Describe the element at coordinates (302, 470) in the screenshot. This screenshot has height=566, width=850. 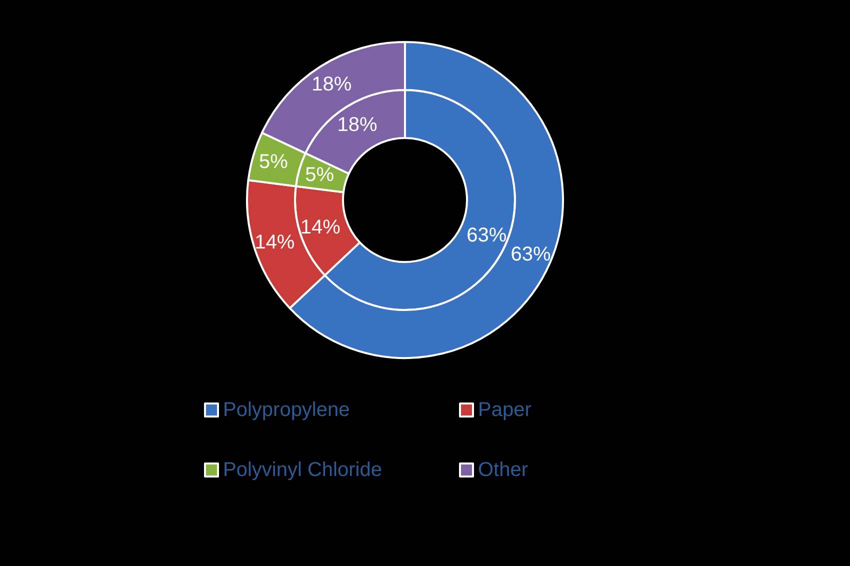
I see `legend-label: Polyvinyl Chloride` at that location.